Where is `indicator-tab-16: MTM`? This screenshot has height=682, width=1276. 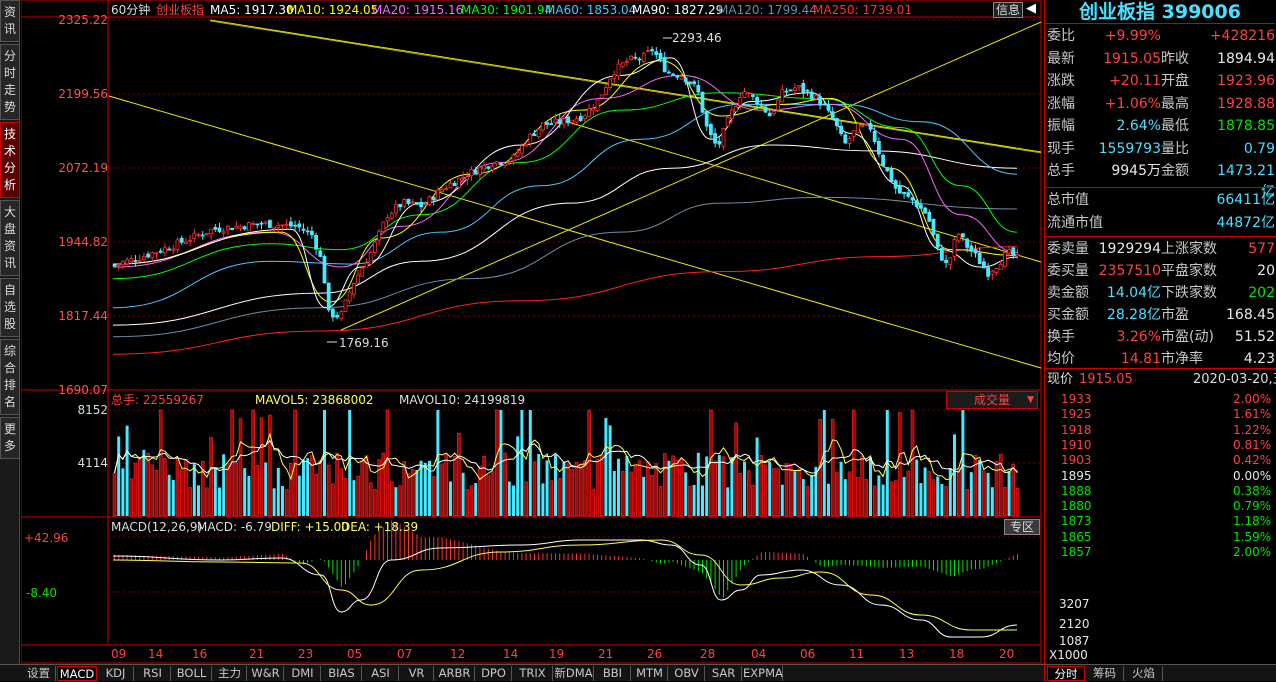 indicator-tab-16: MTM is located at coordinates (650, 673).